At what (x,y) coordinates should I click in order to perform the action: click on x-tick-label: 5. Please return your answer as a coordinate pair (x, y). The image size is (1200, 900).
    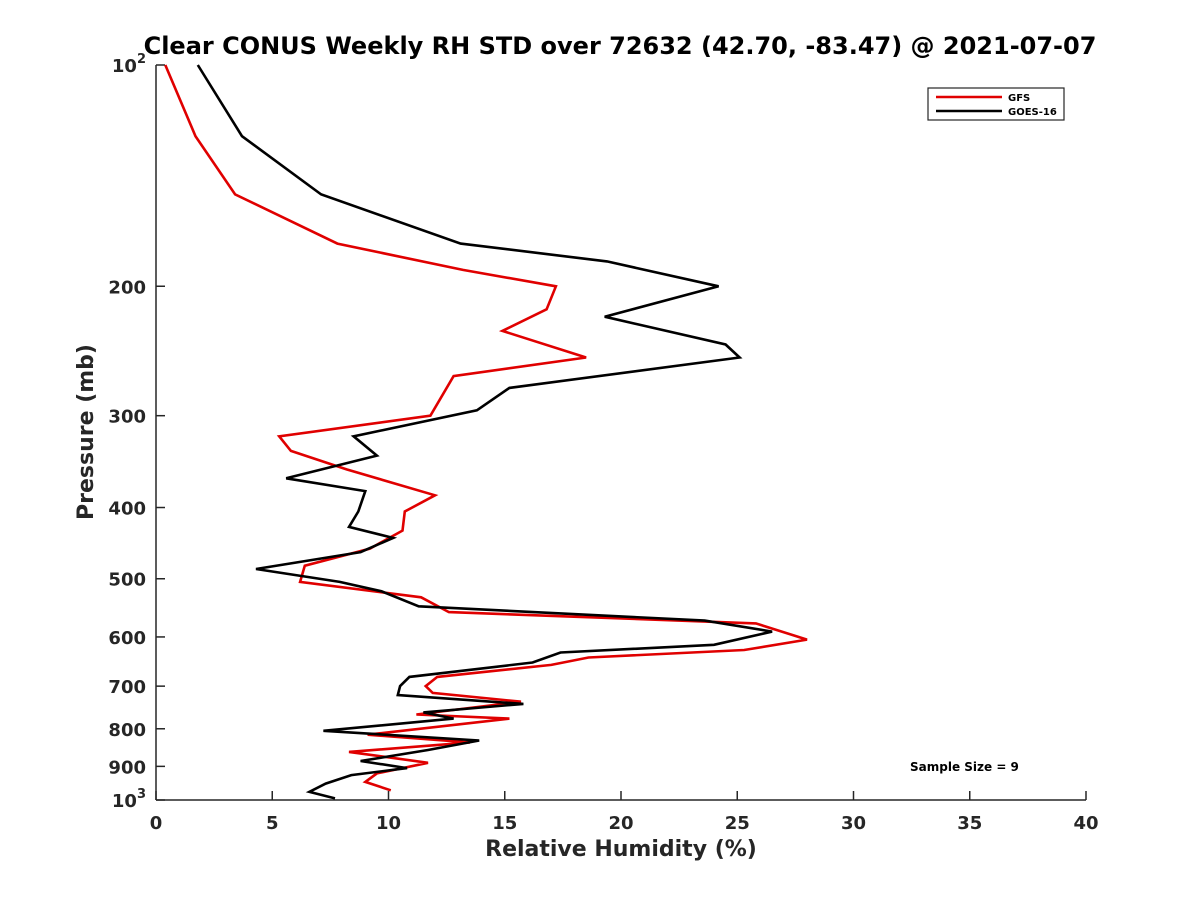
    Looking at the image, I should click on (272, 823).